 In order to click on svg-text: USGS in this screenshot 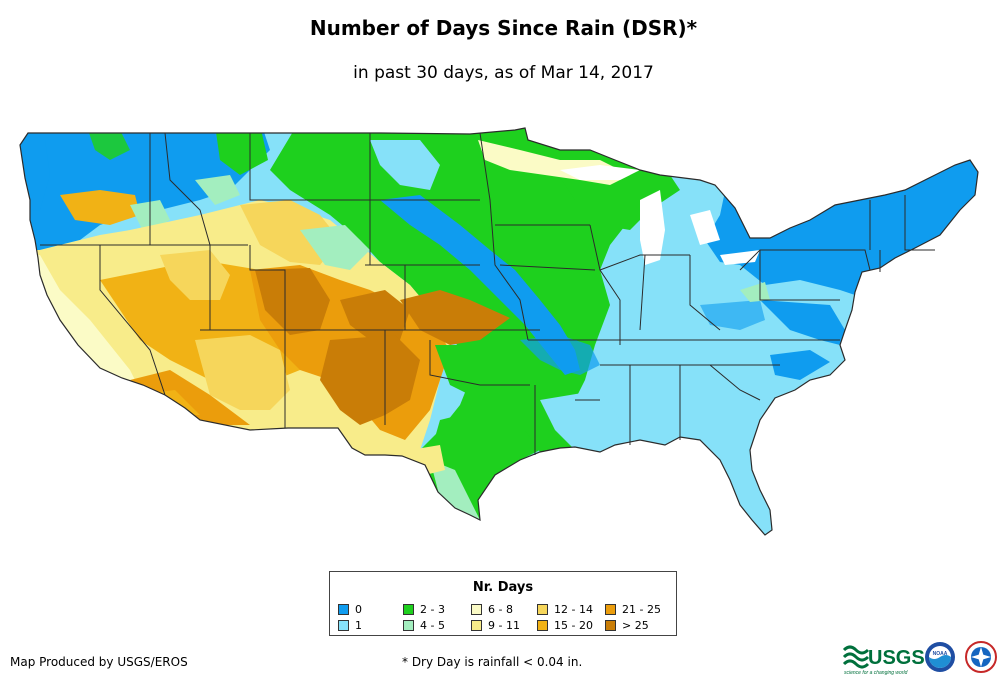, I will do `click(896, 658)`.